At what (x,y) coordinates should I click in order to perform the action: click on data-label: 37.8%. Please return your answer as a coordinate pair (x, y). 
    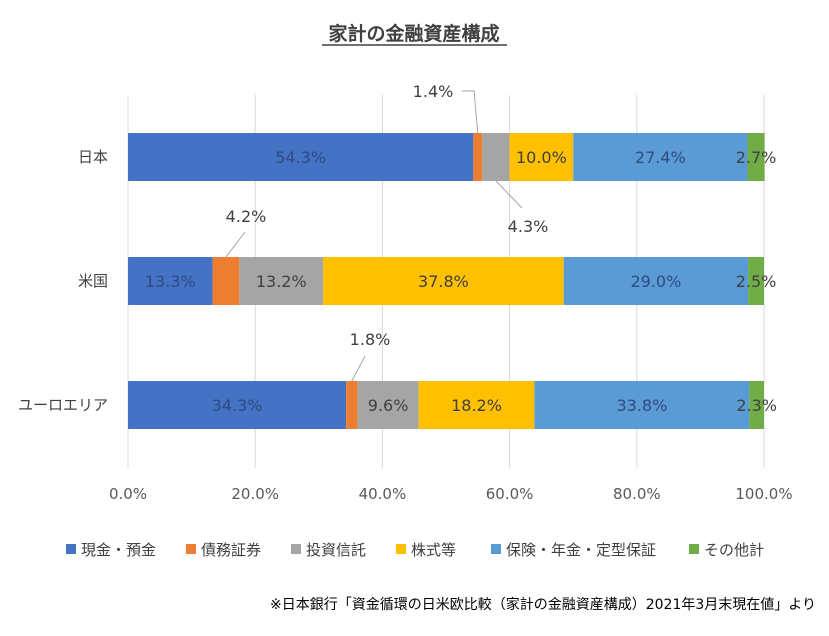
    Looking at the image, I should click on (443, 281).